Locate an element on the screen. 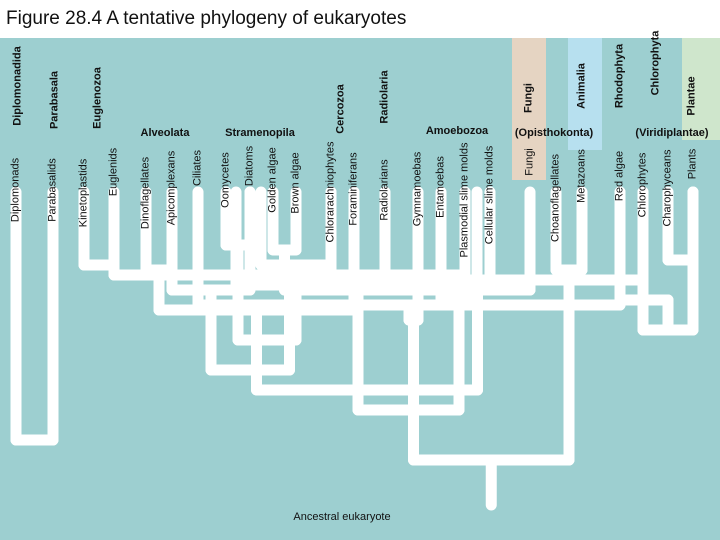  supergroup-label-opisthokonta: (Opisthokonta) is located at coordinates (554, 133).